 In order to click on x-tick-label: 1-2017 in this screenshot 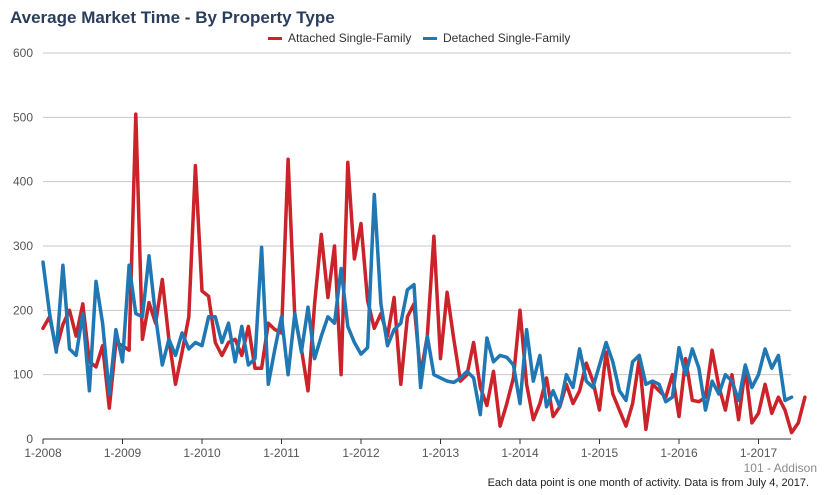, I will do `click(759, 453)`.